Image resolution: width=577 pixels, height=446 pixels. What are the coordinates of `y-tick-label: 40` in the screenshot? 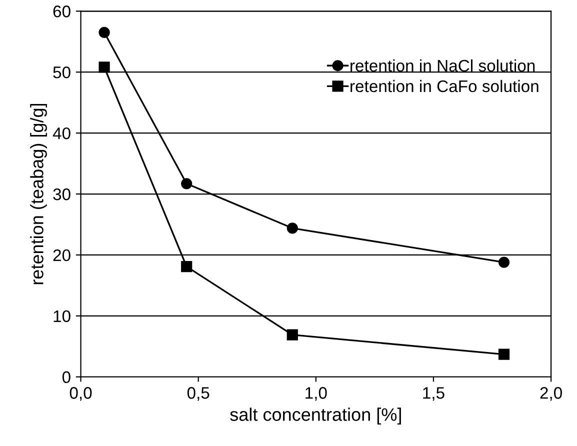 It's located at (61, 133).